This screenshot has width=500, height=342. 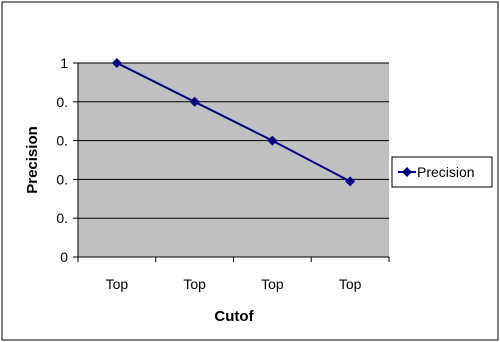 I want to click on legend-label-precision: Precision, so click(x=446, y=172).